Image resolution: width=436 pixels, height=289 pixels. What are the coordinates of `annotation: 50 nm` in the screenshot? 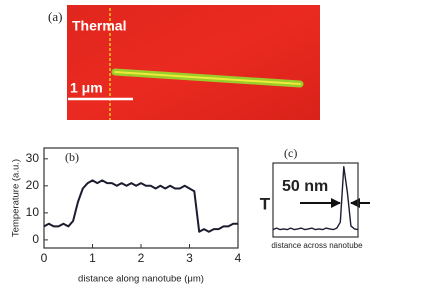 It's located at (305, 186).